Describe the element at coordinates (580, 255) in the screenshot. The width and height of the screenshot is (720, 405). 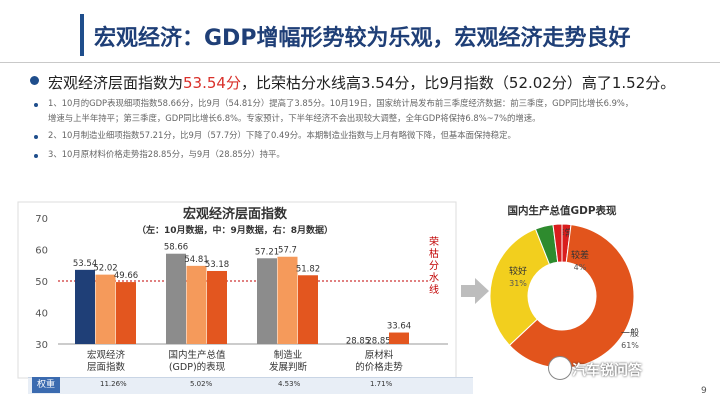
I see `slice-label: 较差` at that location.